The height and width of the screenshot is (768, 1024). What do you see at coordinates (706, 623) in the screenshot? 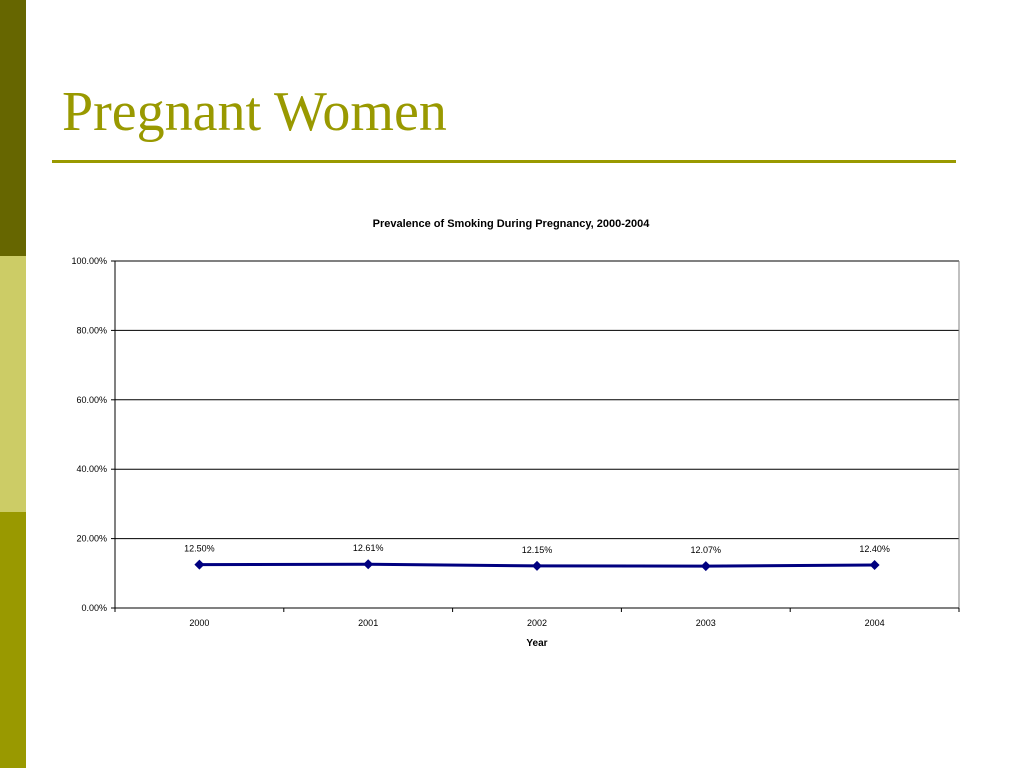
I see `x-tick-label: 2003` at bounding box center [706, 623].